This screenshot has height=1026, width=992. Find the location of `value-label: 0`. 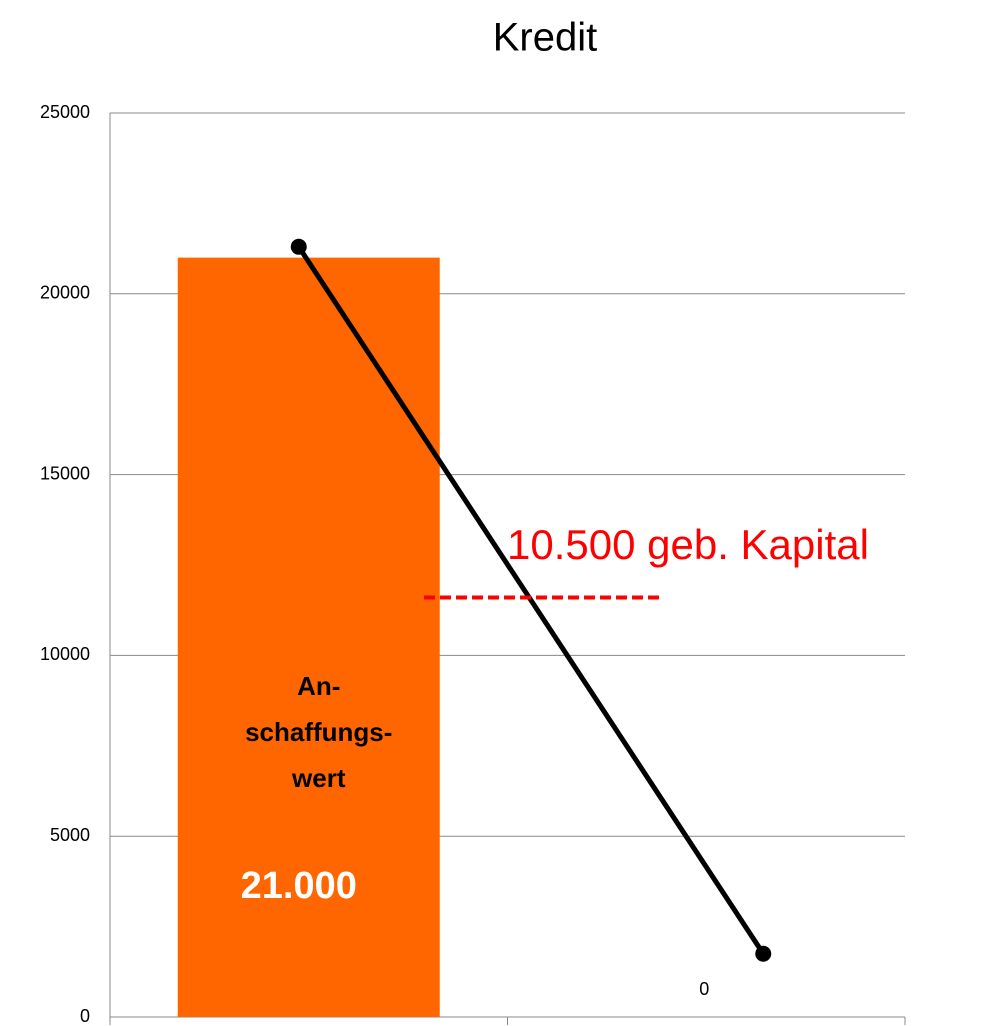

value-label: 0 is located at coordinates (704, 989).